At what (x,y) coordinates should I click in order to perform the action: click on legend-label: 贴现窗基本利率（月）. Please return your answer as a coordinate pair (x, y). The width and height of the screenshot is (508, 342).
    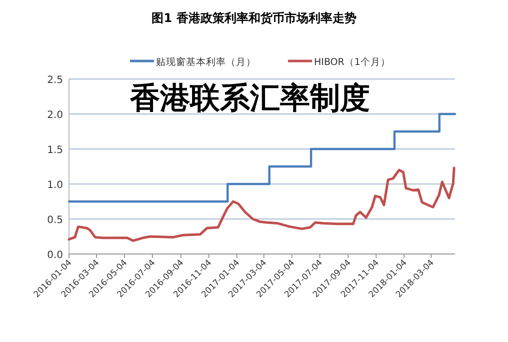
    Looking at the image, I should click on (206, 62).